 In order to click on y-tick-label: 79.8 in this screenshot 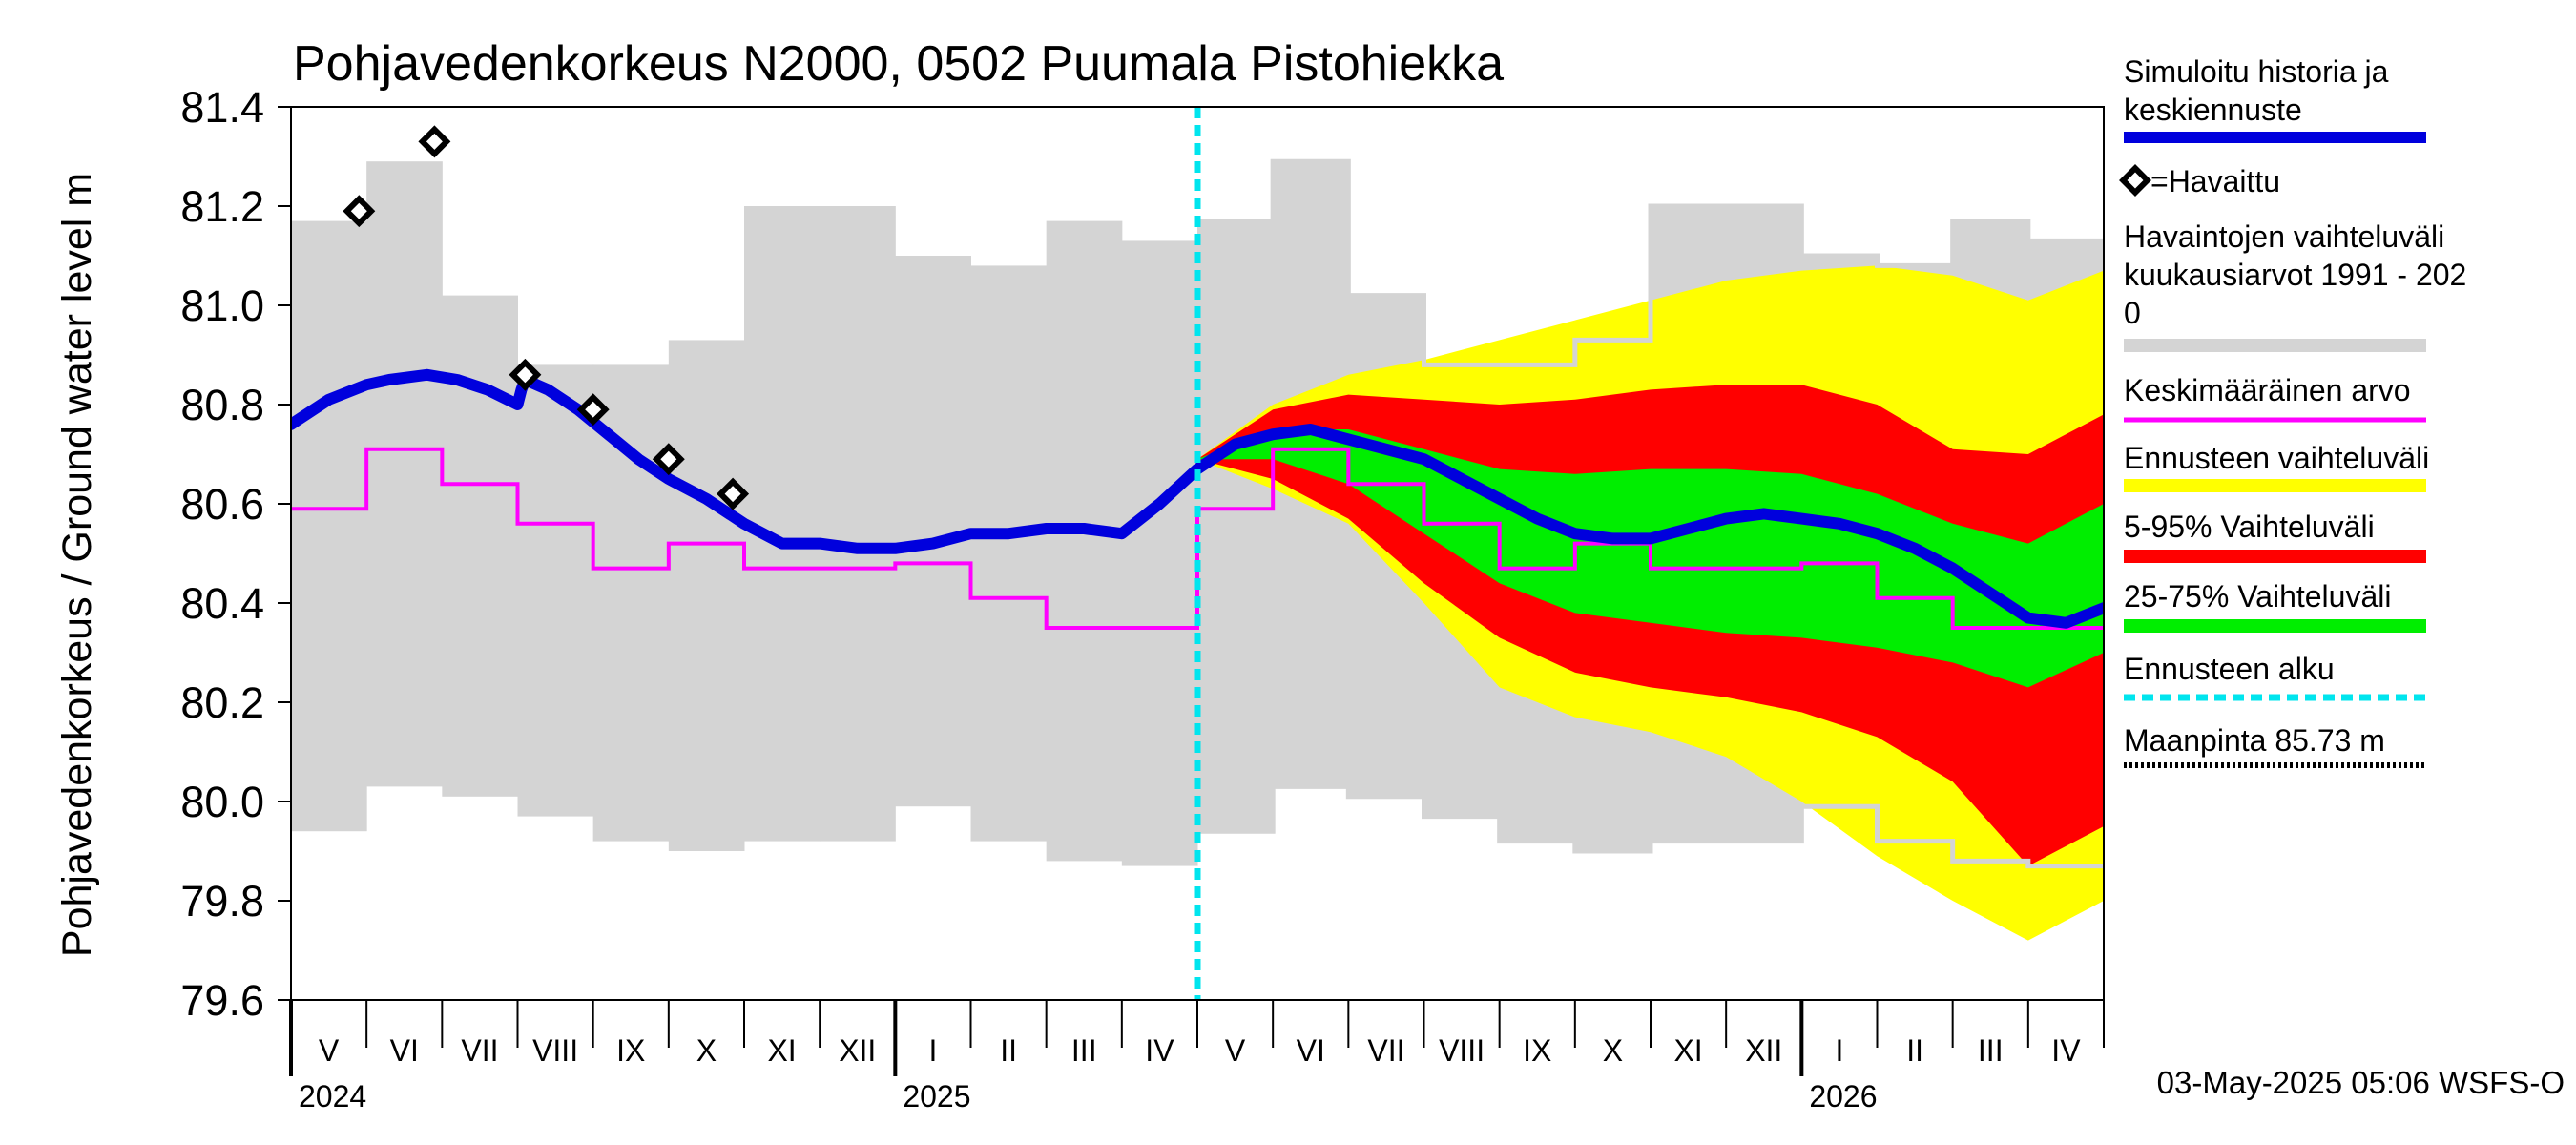, I will do `click(222, 901)`.